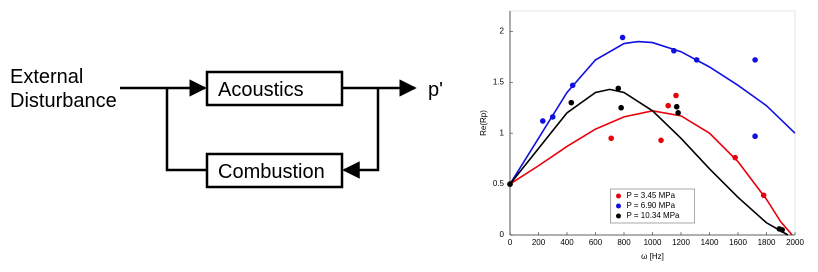 This screenshot has height=272, width=818. I want to click on y-tick-label: 1.5, so click(499, 81).